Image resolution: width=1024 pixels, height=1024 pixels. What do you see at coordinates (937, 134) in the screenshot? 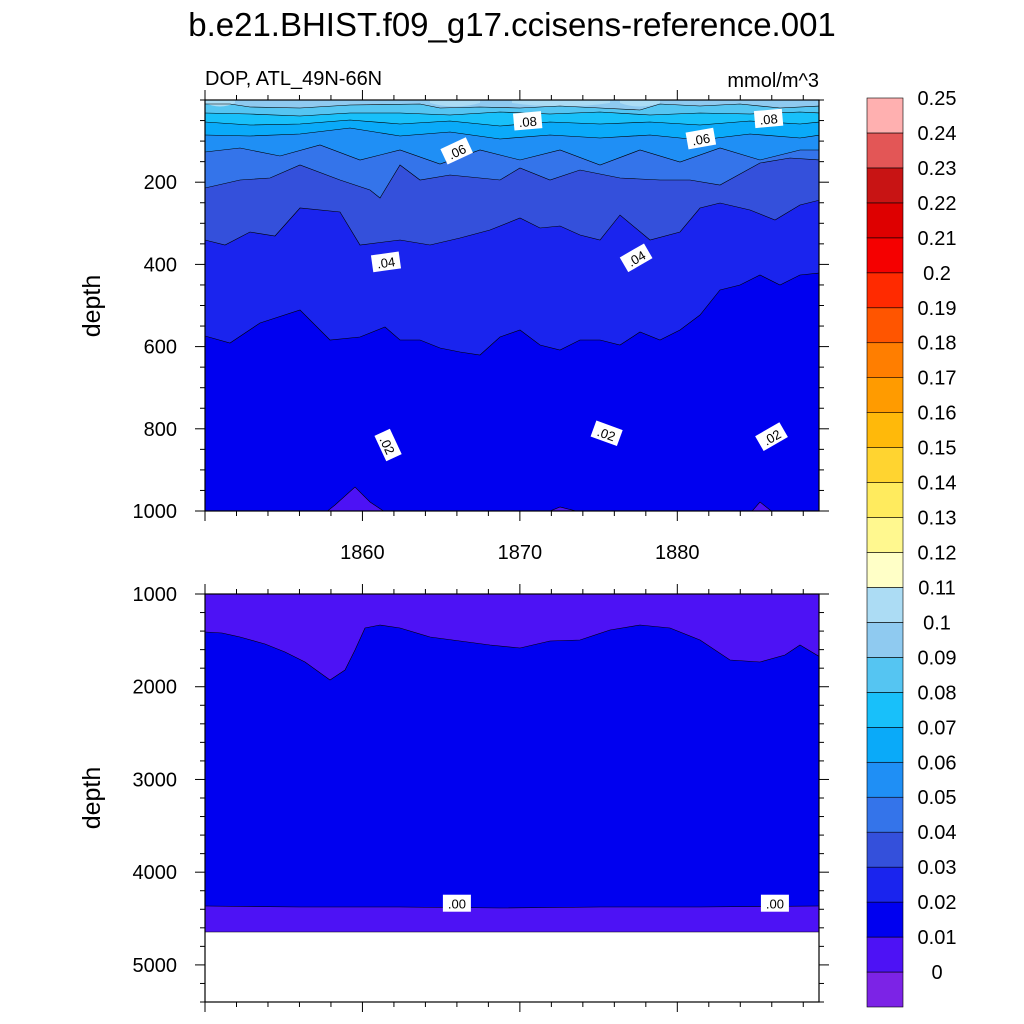
I see `colorbar-label: 0.24` at bounding box center [937, 134].